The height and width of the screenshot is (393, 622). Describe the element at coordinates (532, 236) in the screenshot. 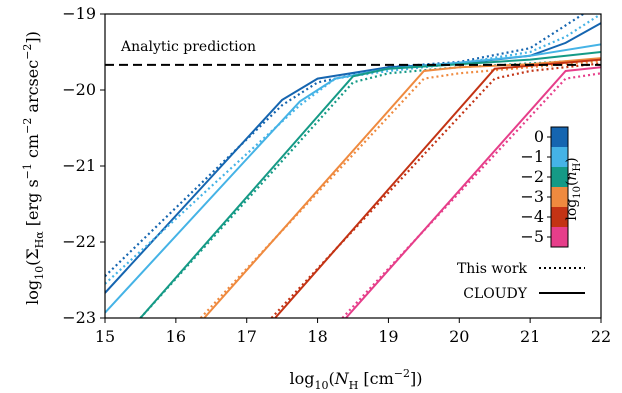

I see `colorbar-tick-label: −5` at that location.